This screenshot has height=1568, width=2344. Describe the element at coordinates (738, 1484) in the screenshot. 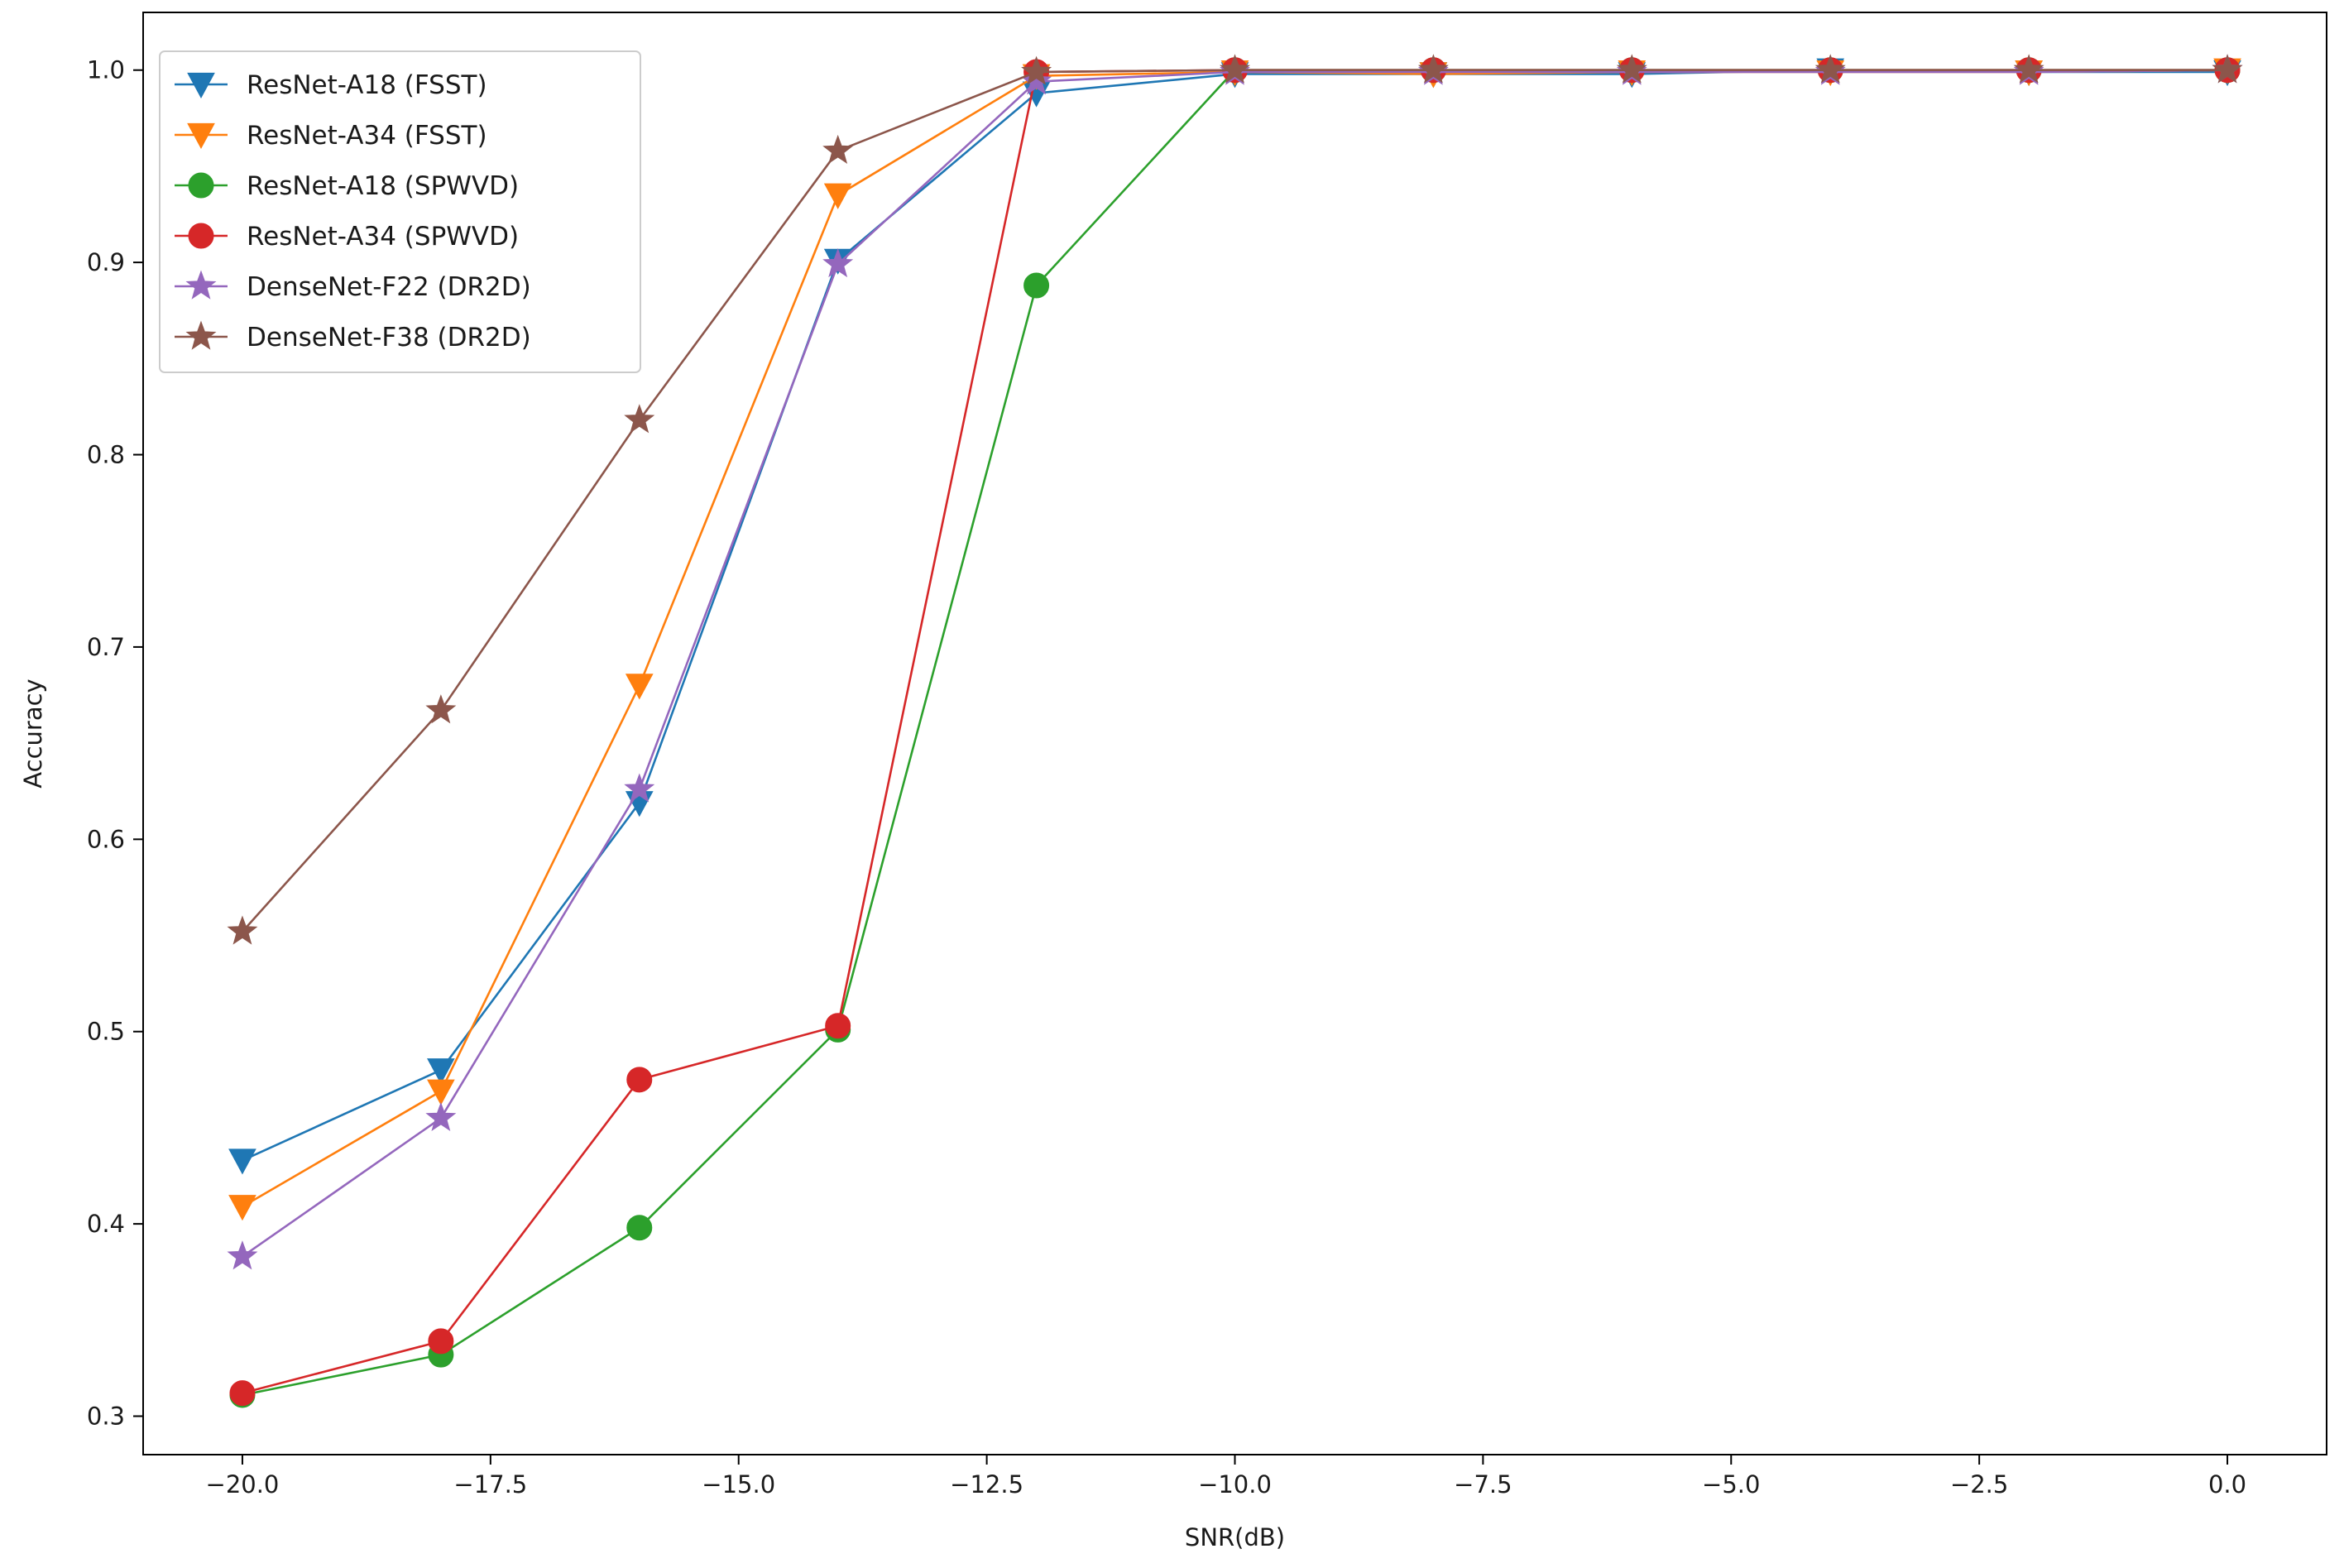

I see `x-tick-label: −15.0` at that location.